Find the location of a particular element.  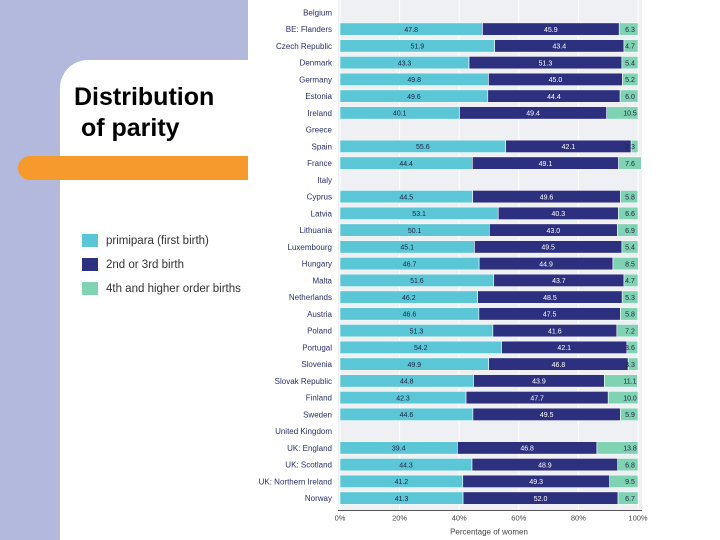

category-label: Poland is located at coordinates (319, 331).